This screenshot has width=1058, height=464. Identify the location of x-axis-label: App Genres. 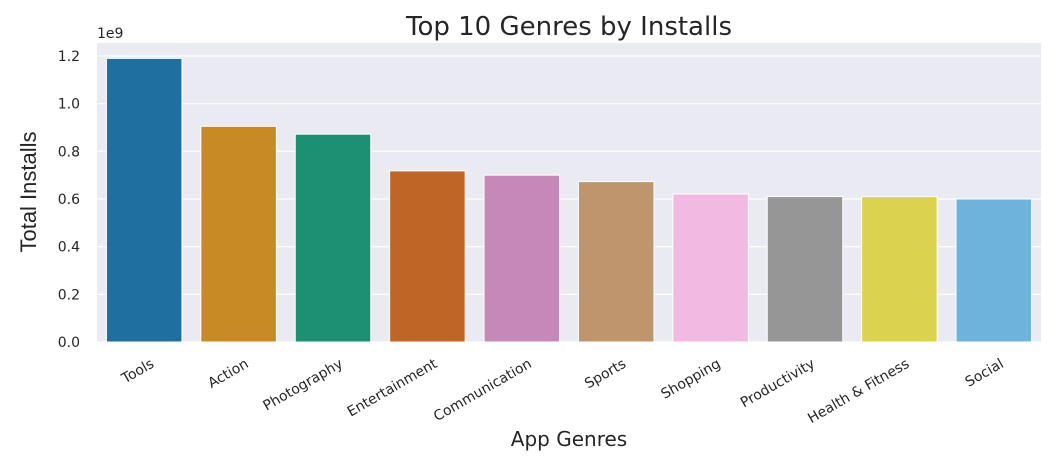
(569, 439).